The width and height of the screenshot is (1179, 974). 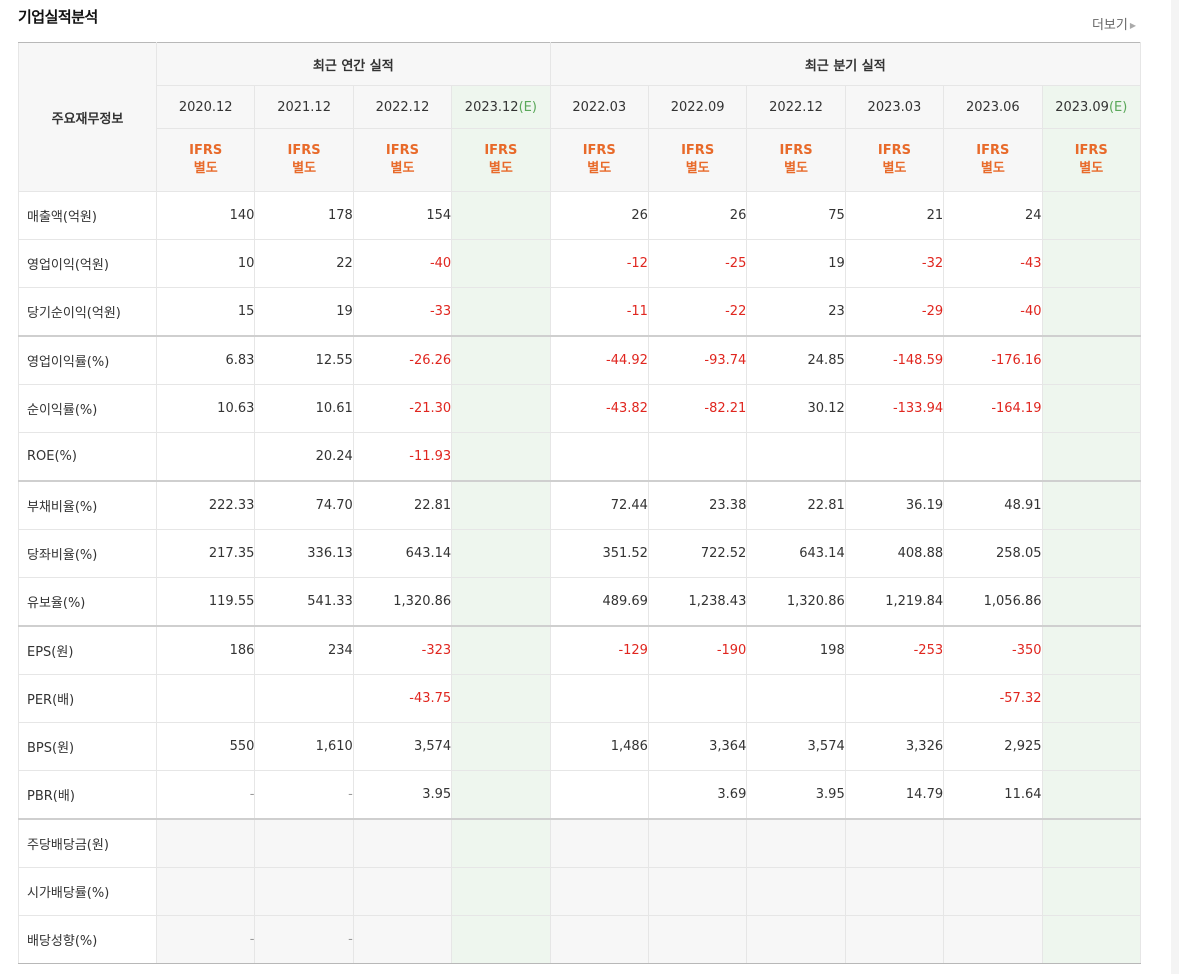 I want to click on table-cell: -176.16, so click(x=993, y=360).